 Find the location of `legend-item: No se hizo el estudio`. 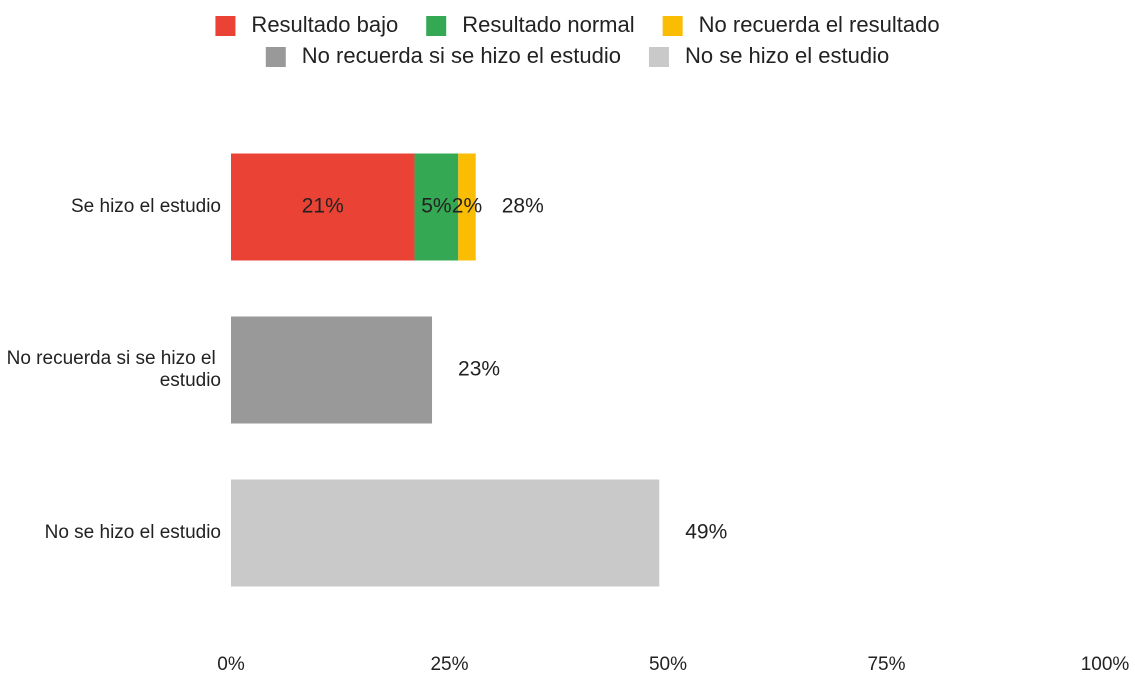

legend-item: No se hizo el estudio is located at coordinates (768, 55).